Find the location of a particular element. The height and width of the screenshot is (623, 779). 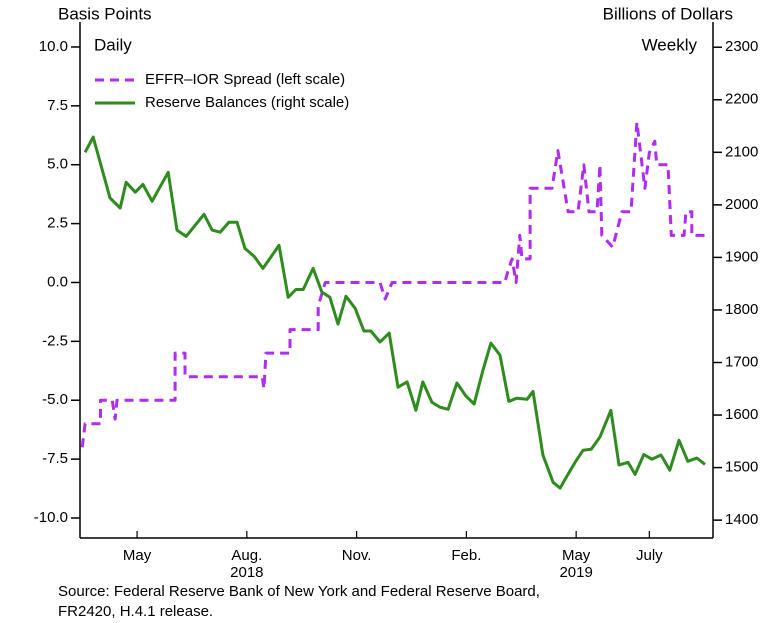

x-tick-label: Feb. is located at coordinates (466, 555).